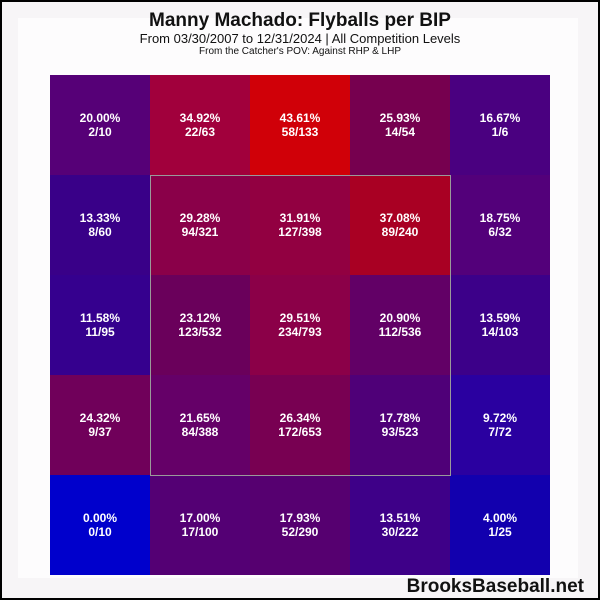  I want to click on cell-fraction: 94/321, so click(200, 232).